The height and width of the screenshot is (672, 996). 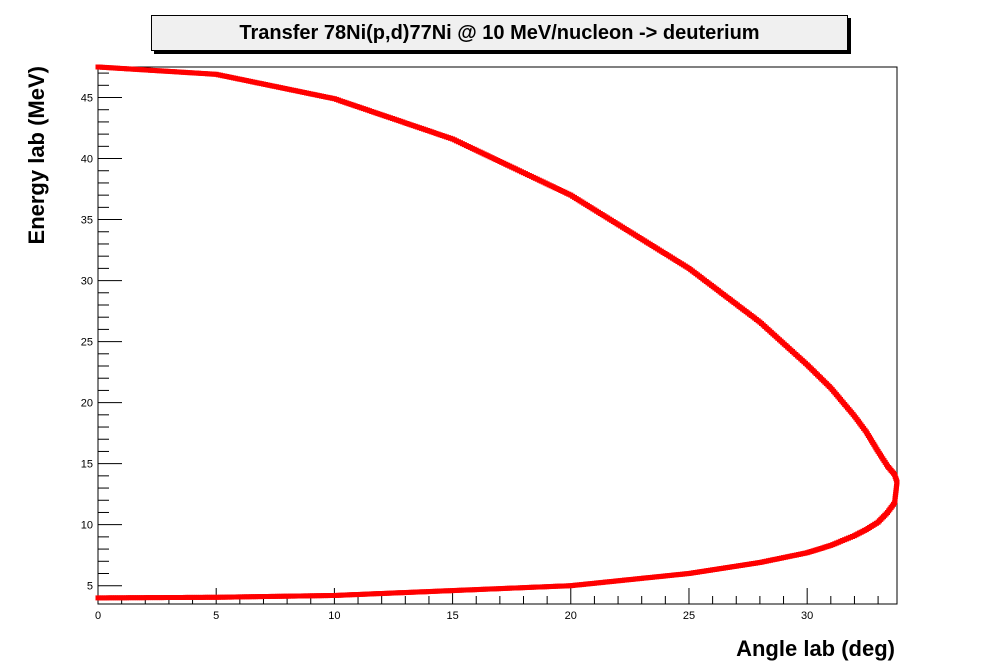 I want to click on y-tick-labels: 5 10 15 20 25 30 35 40 45, so click(x=87, y=343).